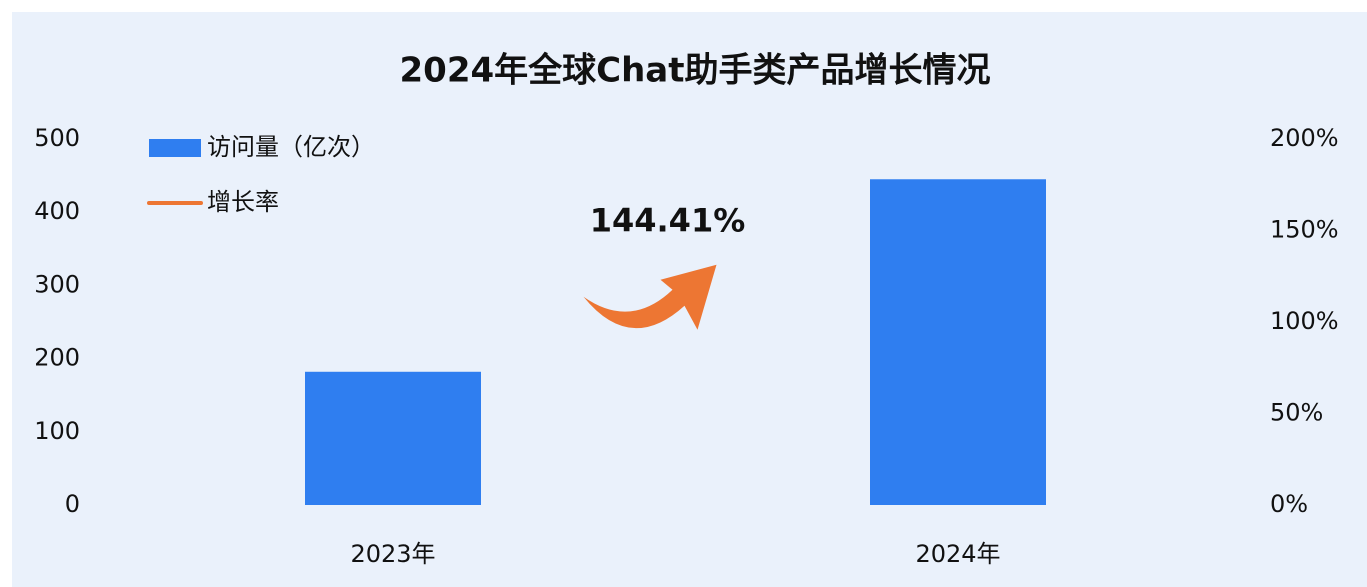  I want to click on legend-swatch, so click(175, 148).